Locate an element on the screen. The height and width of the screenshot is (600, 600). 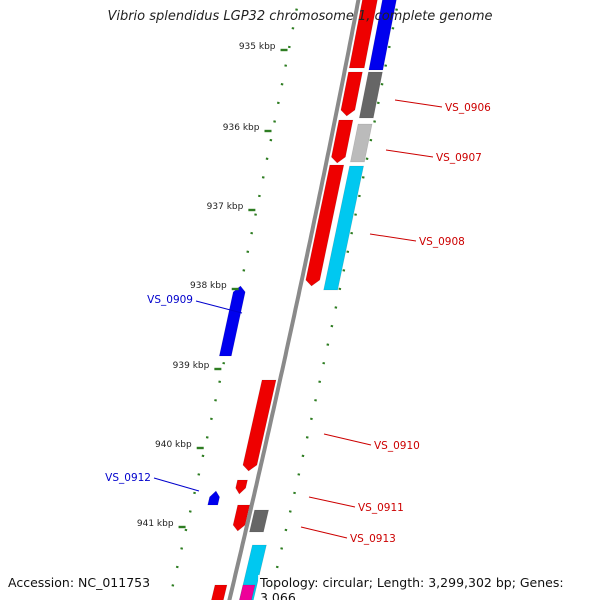
gene-block-bottom-red is located at coordinates (219, 592).